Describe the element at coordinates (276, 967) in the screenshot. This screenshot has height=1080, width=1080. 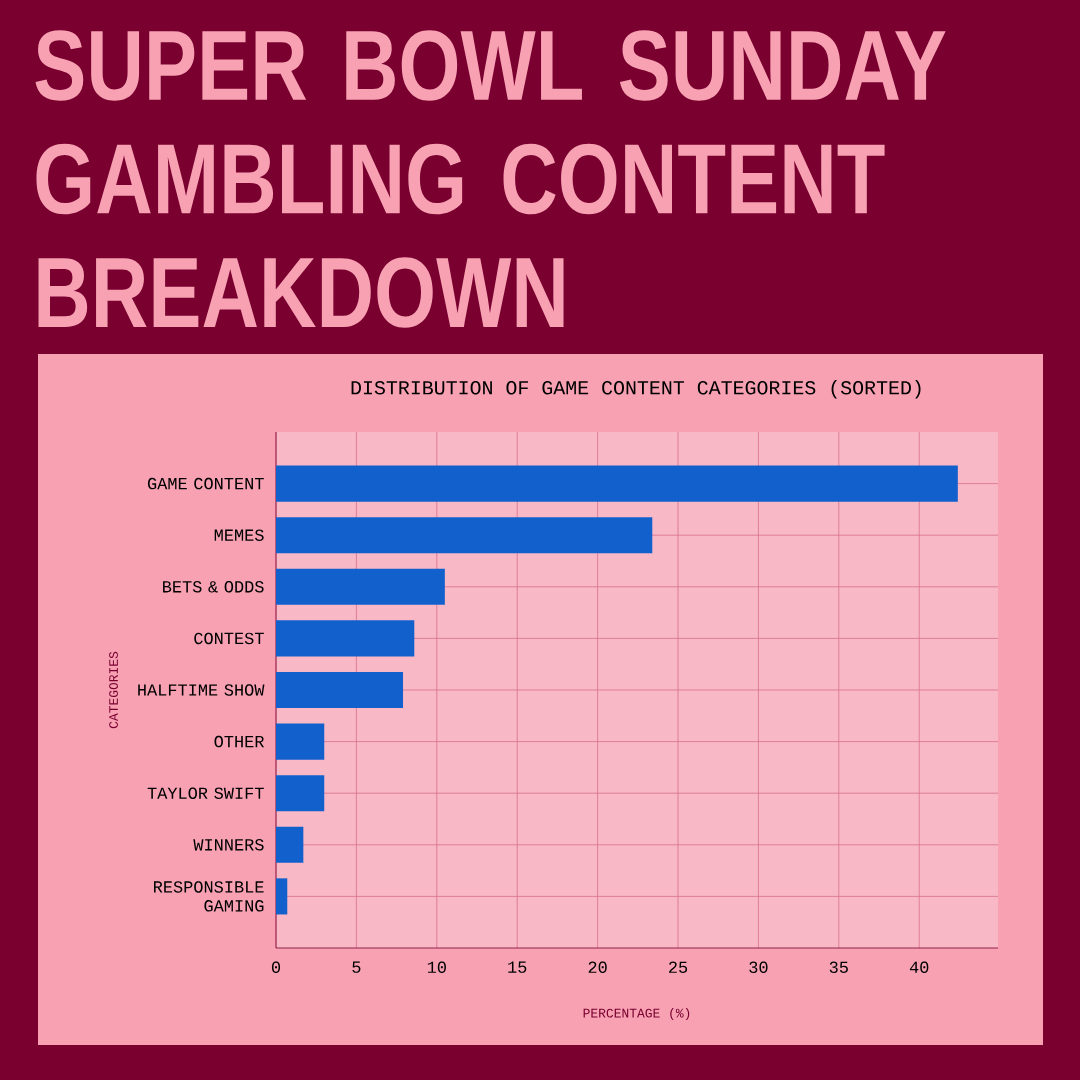
I see `x-tick-label: 0` at that location.